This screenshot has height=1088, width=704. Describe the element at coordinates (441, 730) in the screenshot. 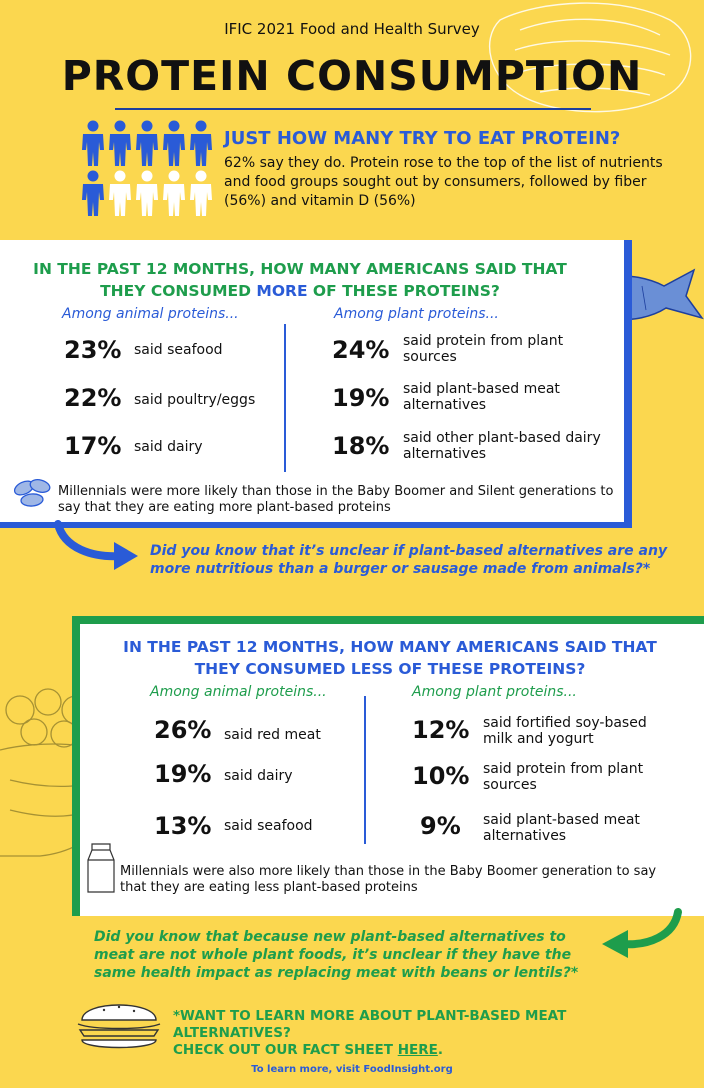

I see `less-plant-pct-1: 12%` at that location.